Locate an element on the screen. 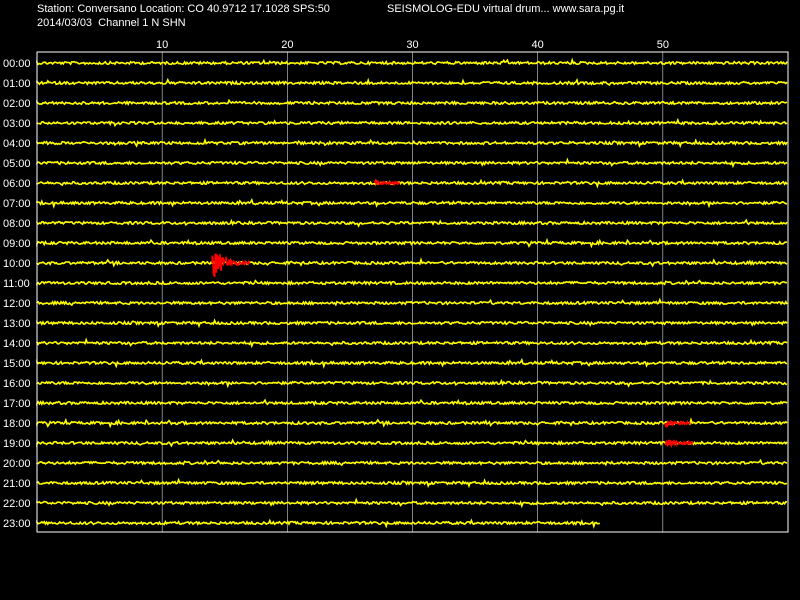 The image size is (800, 600). row-label: 22:00 is located at coordinates (17, 504).